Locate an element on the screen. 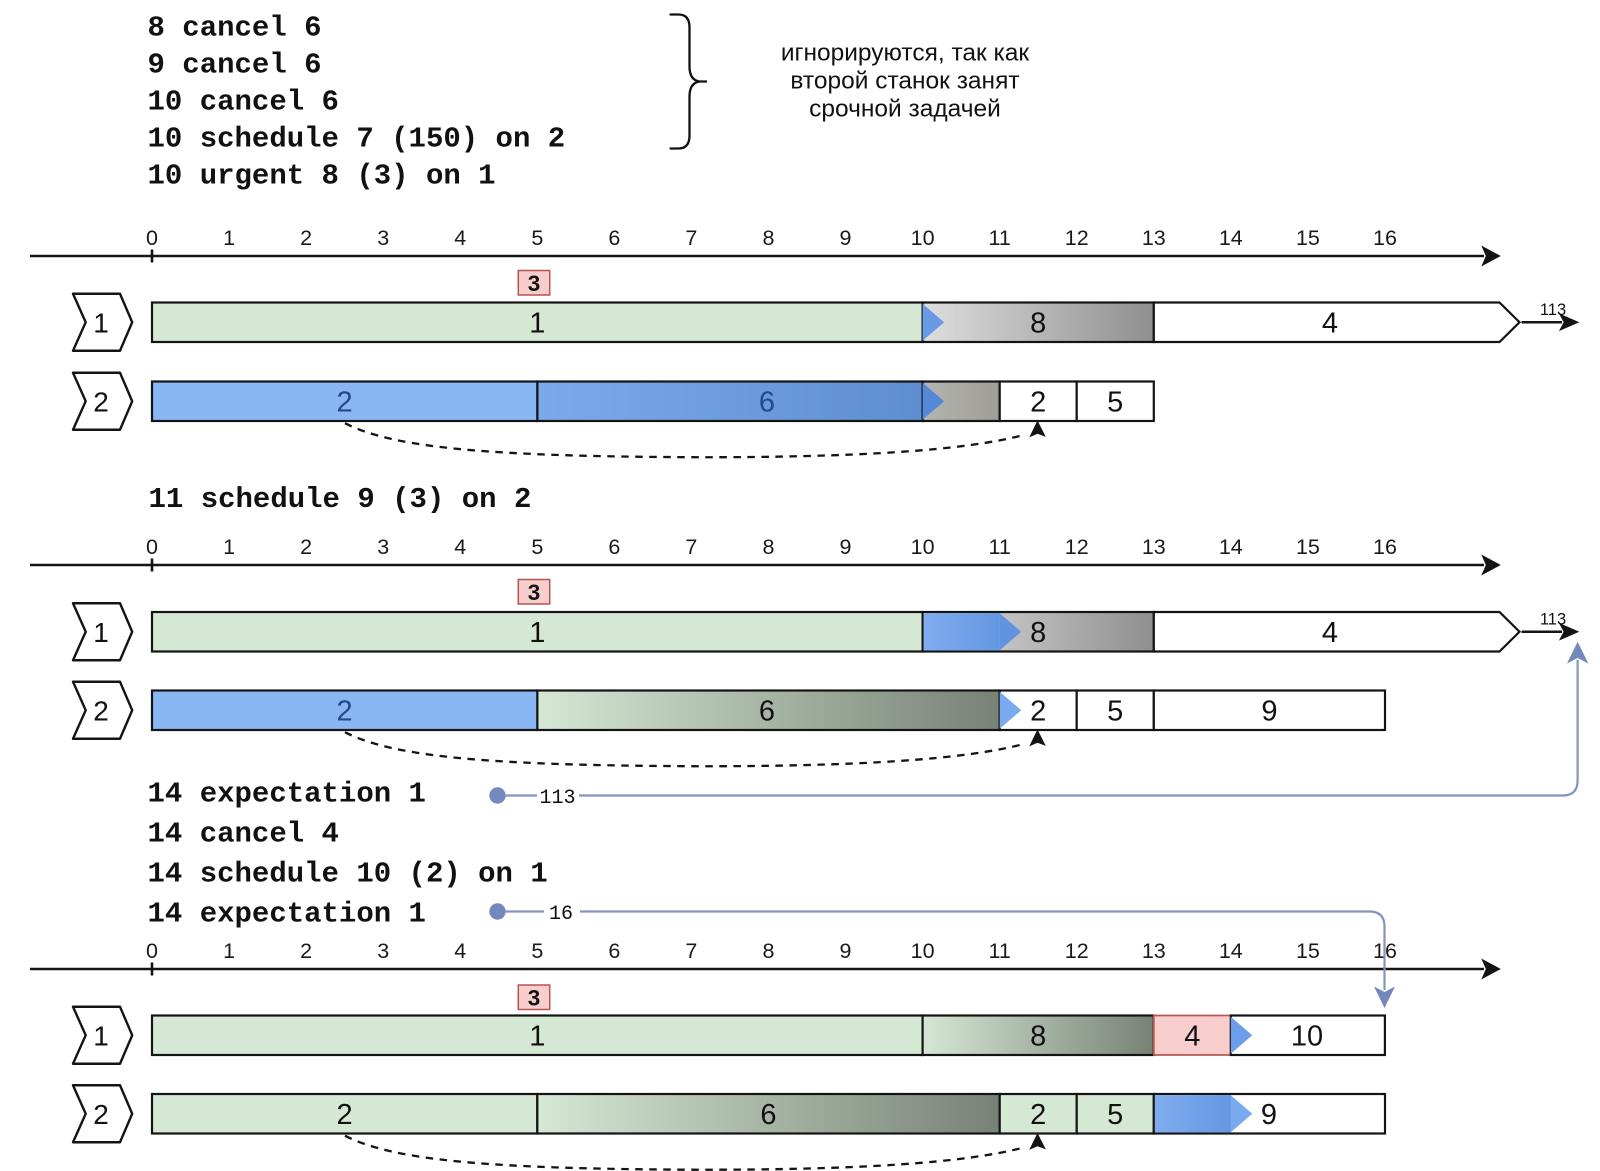 The image size is (1600, 1171). svg-text: 8 cancel 6 is located at coordinates (235, 28).